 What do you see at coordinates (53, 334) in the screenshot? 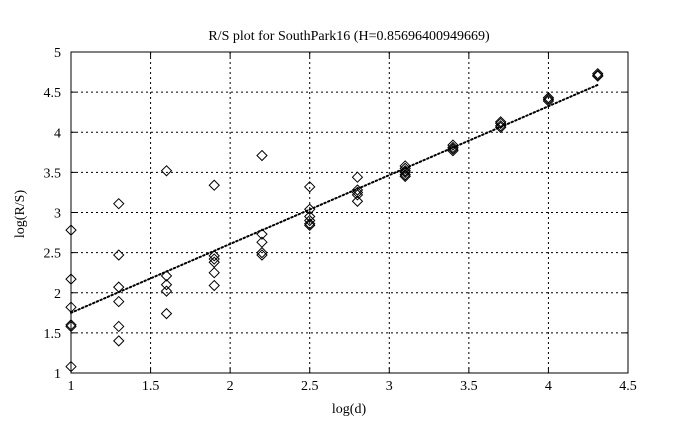
I see `y-tick-label: 1.5` at bounding box center [53, 334].